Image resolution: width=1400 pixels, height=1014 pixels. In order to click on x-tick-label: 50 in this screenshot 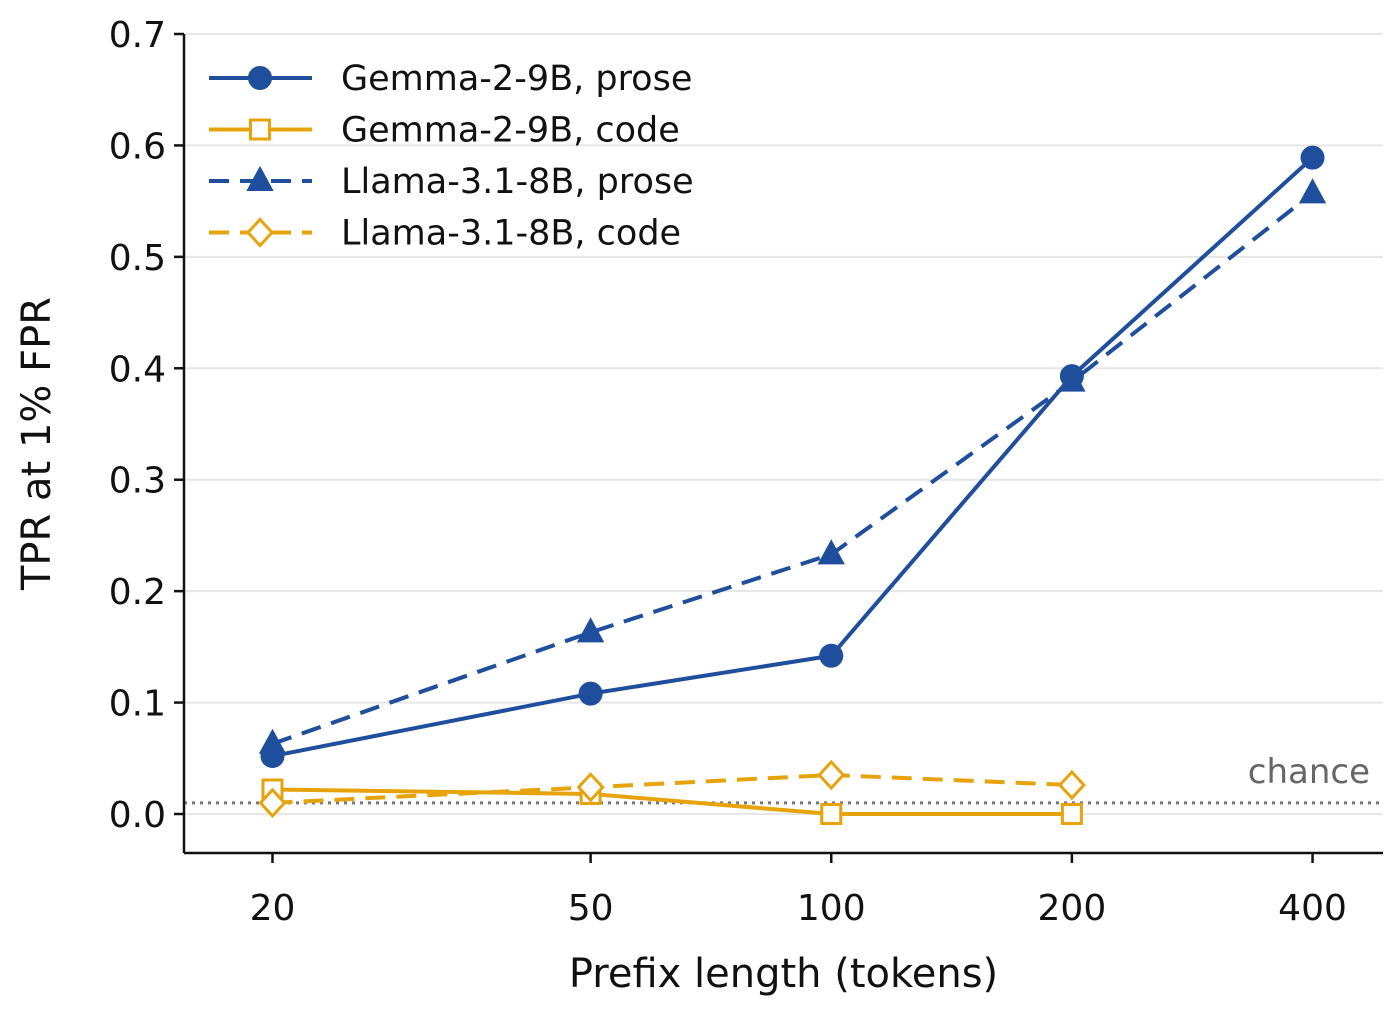, I will do `click(591, 908)`.